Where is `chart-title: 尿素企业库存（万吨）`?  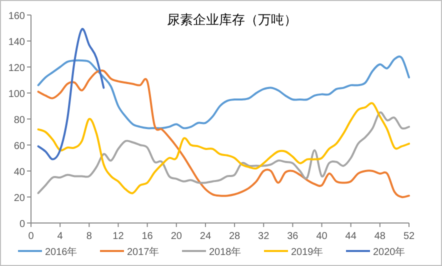 chart-title: 尿素企业库存（万吨） is located at coordinates (232, 19).